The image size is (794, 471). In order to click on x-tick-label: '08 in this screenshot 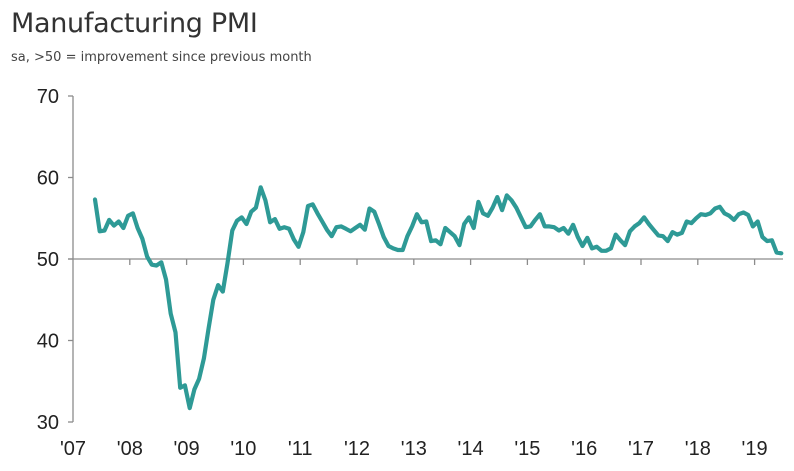, I will do `click(130, 449)`.